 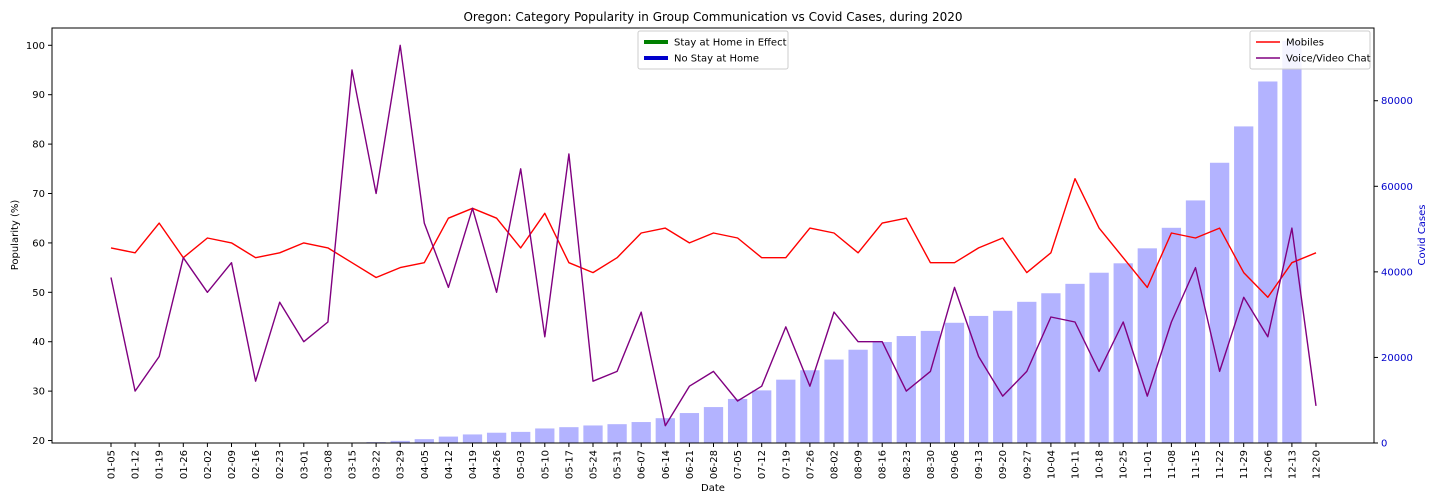 What do you see at coordinates (401, 464) in the screenshot?
I see `x-tick-label: 03-29` at bounding box center [401, 464].